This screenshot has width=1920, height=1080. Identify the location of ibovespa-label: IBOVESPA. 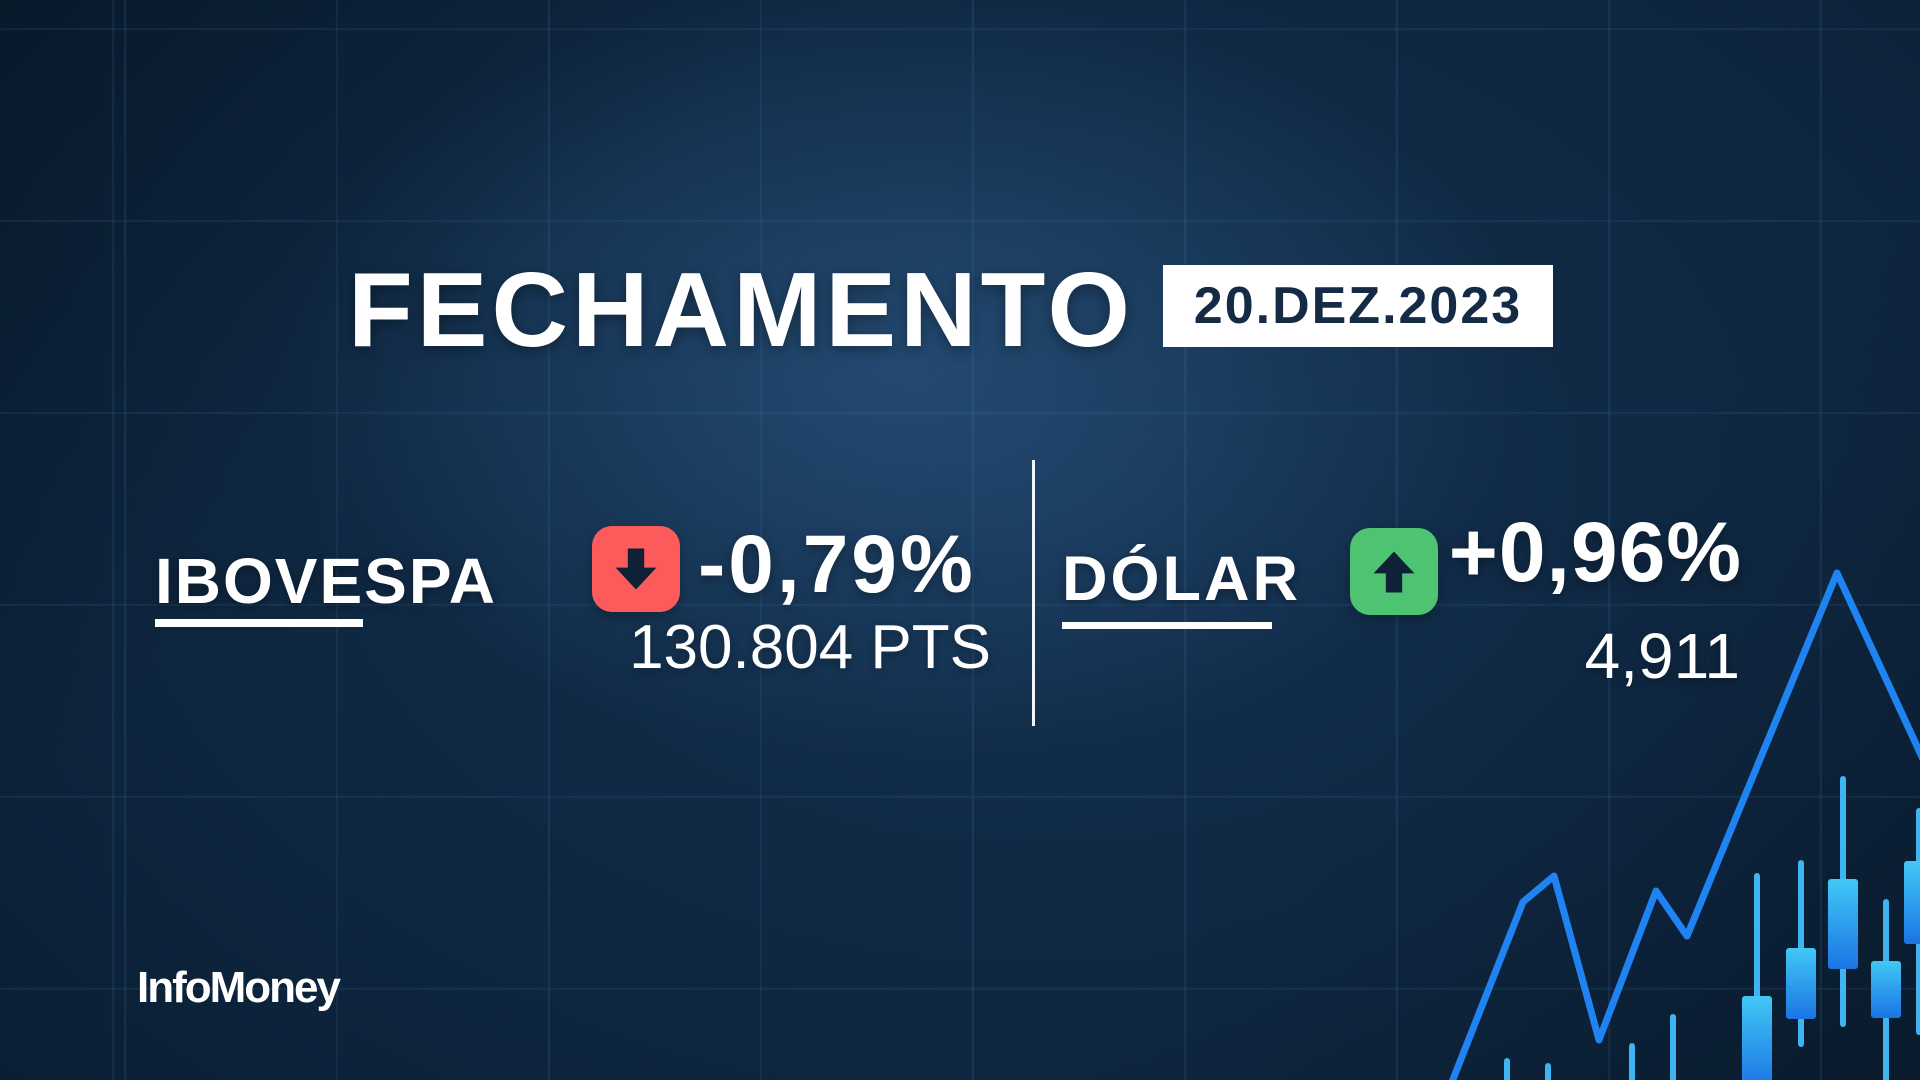
(326, 581).